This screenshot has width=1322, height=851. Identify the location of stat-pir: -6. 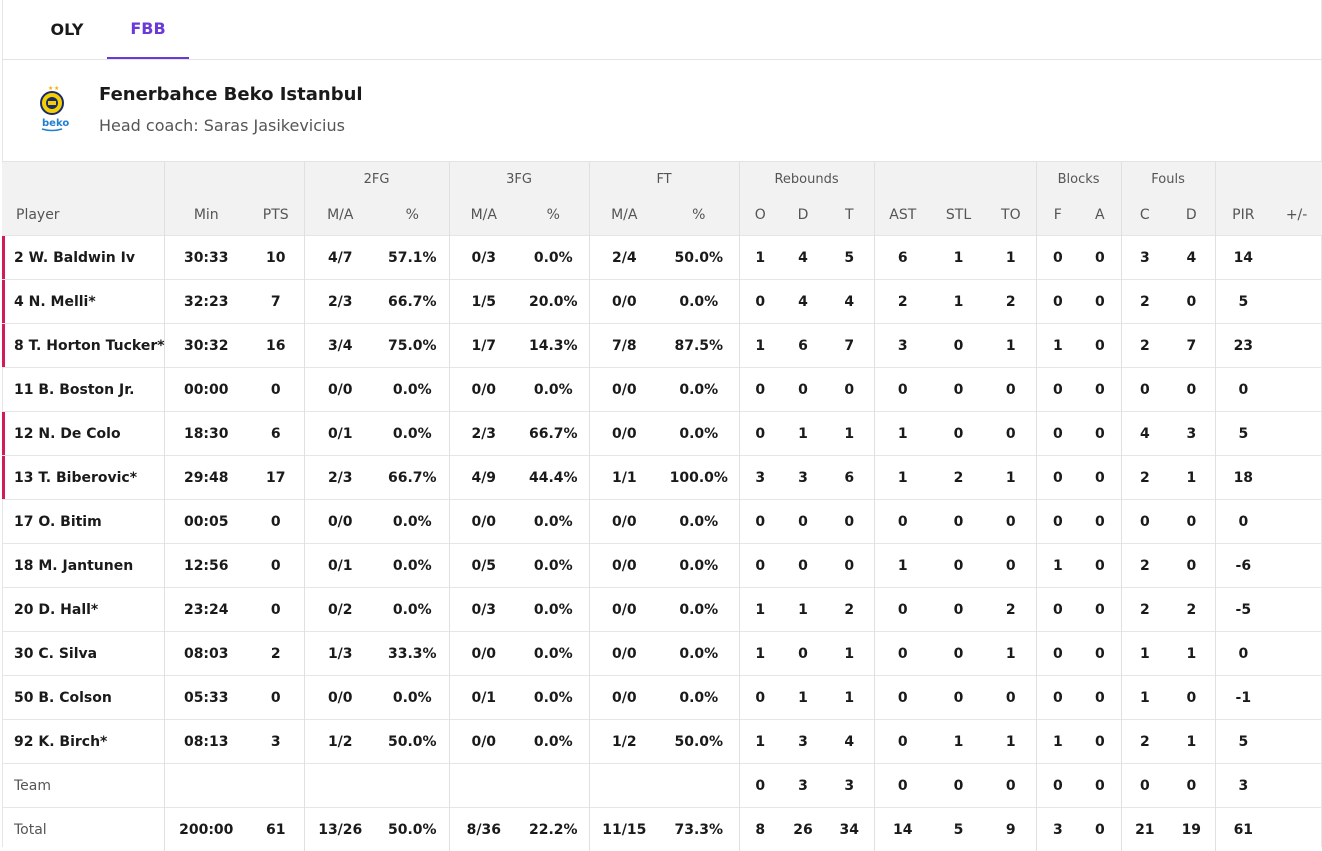
(1243, 566).